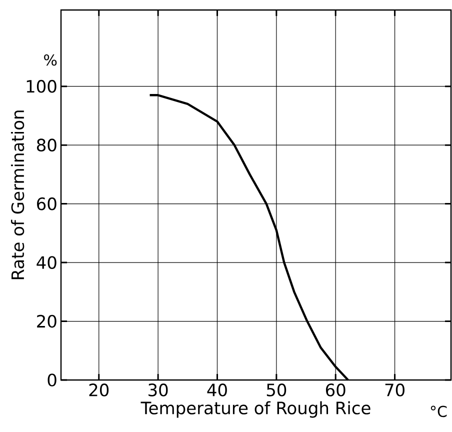 This screenshot has width=452, height=432. What do you see at coordinates (52, 380) in the screenshot?
I see `y-tick-label: 0` at bounding box center [52, 380].